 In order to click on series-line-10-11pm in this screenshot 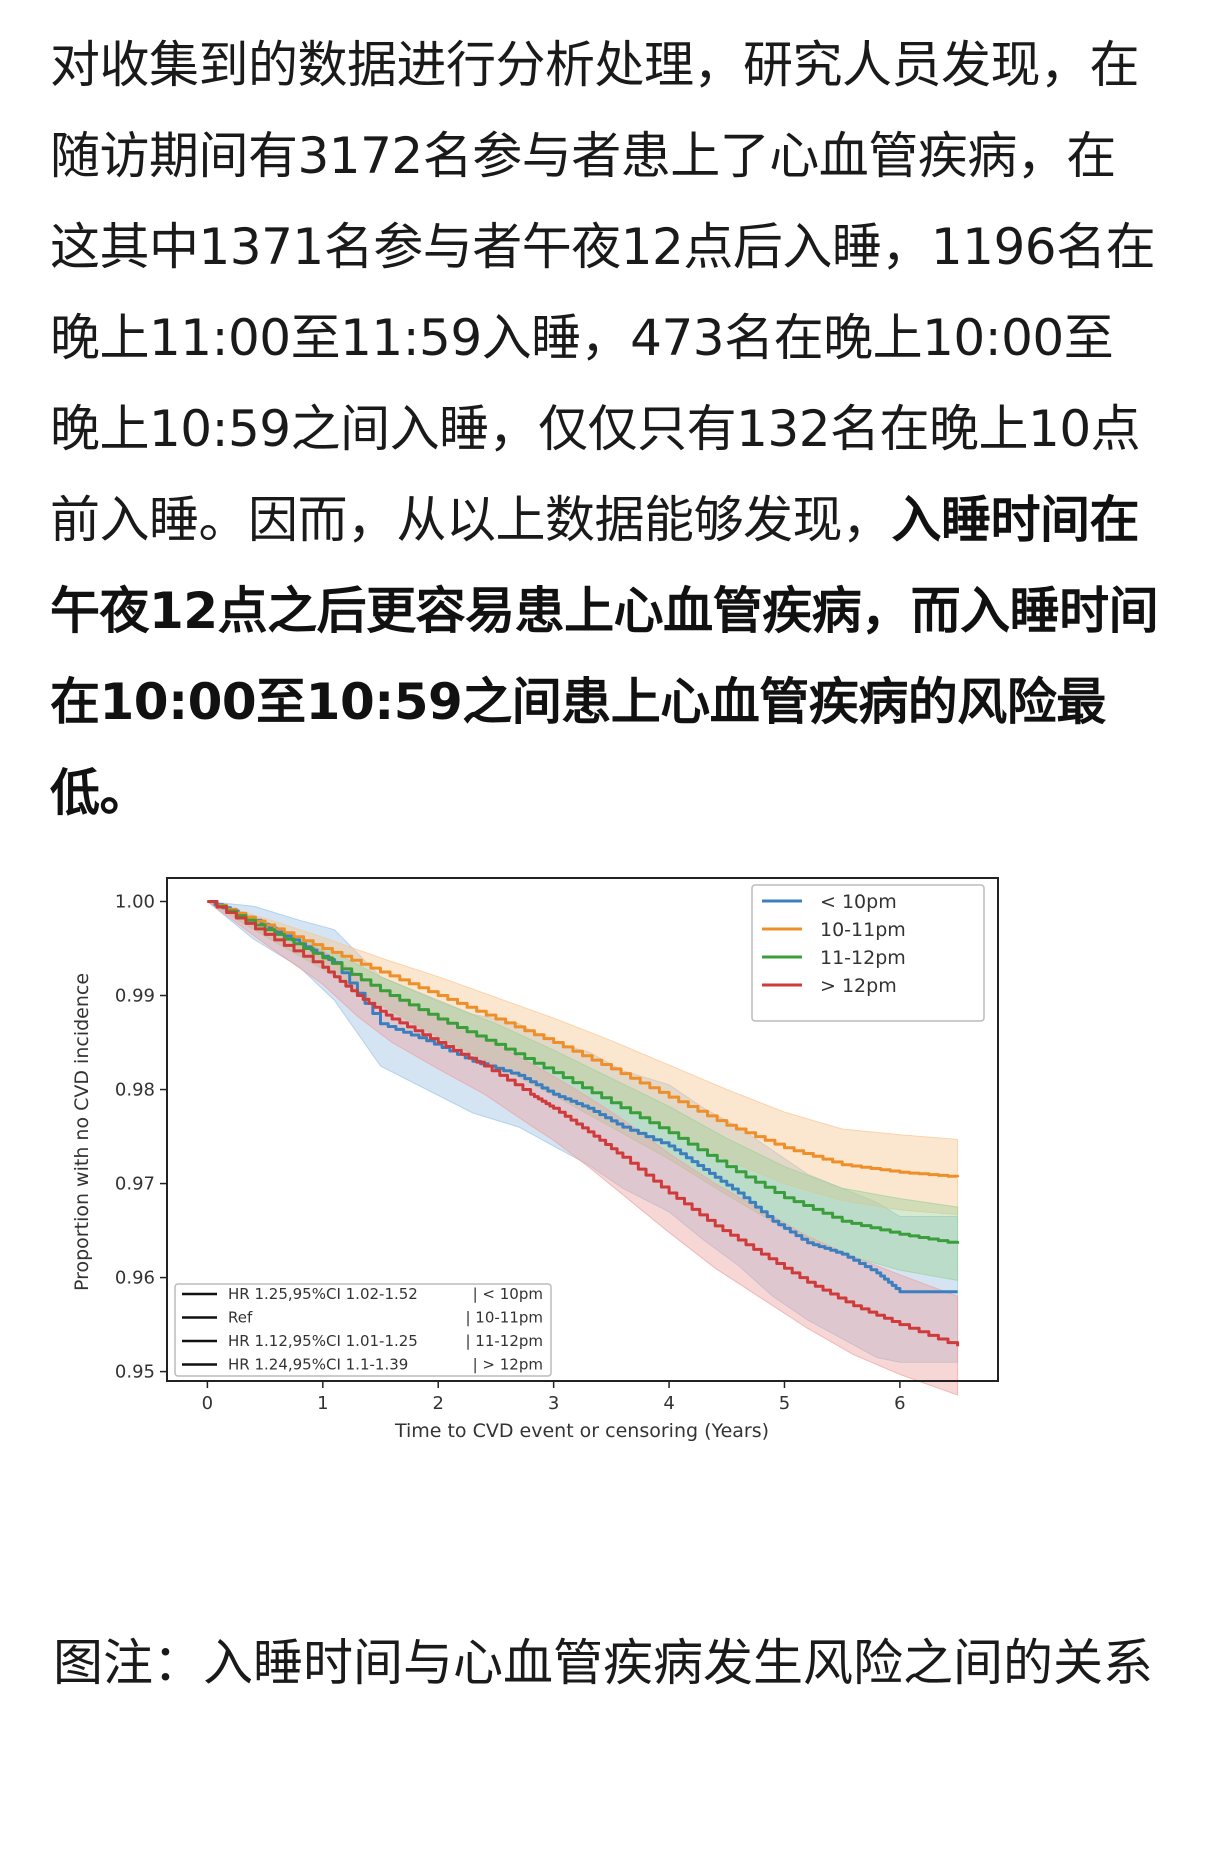, I will do `click(583, 1039)`.